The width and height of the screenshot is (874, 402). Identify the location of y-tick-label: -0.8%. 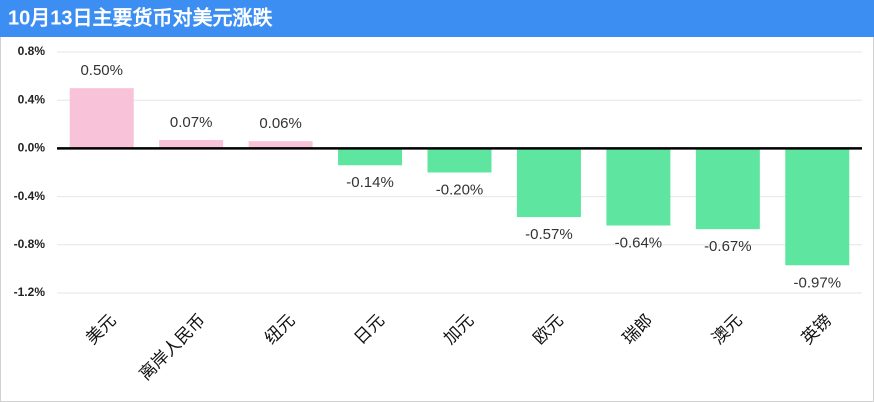
(30, 244).